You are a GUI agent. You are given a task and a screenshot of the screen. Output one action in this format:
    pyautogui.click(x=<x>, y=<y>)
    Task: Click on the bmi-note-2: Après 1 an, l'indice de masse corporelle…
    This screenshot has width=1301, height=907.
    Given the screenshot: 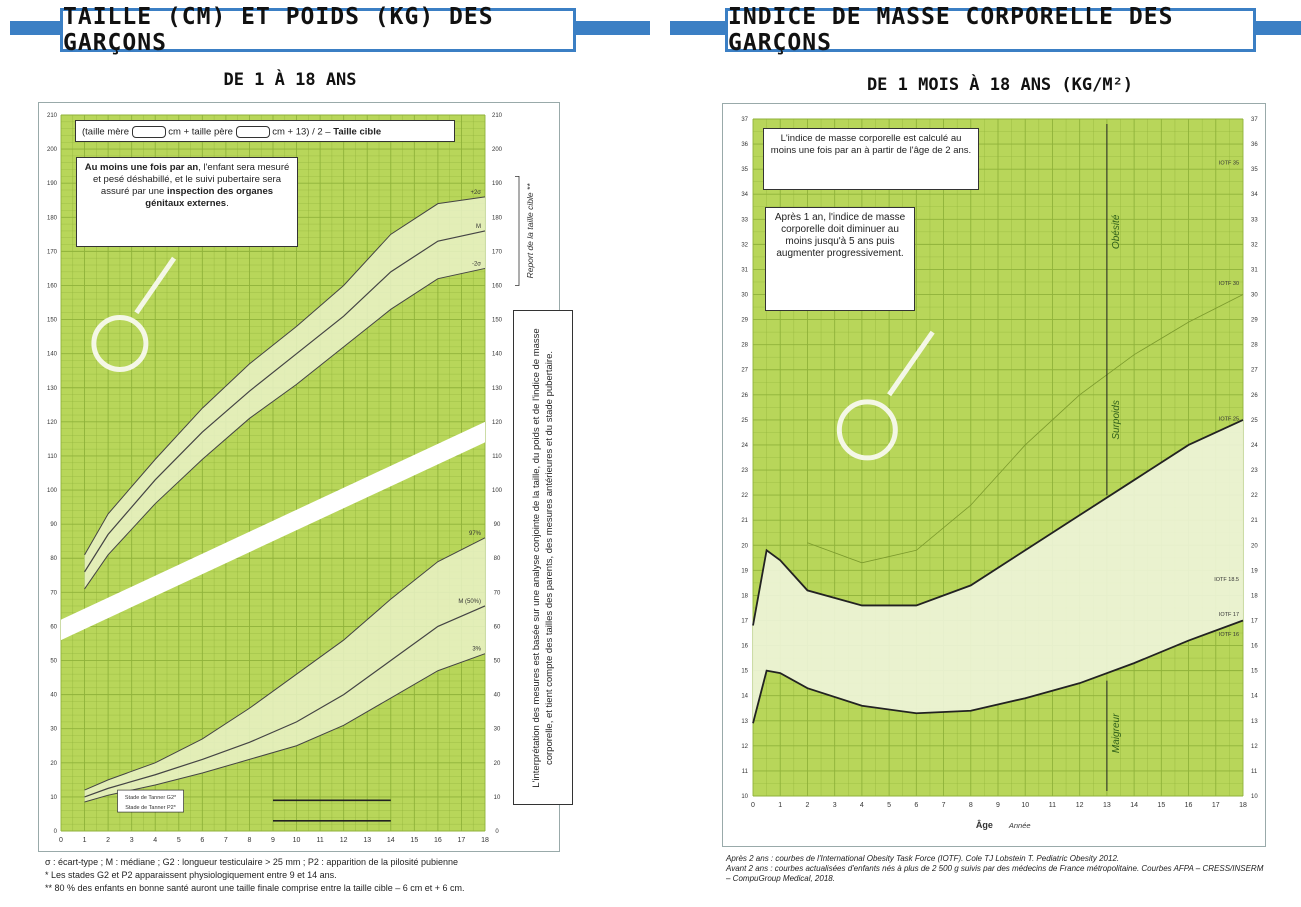 What is the action you would take?
    pyautogui.click(x=840, y=259)
    